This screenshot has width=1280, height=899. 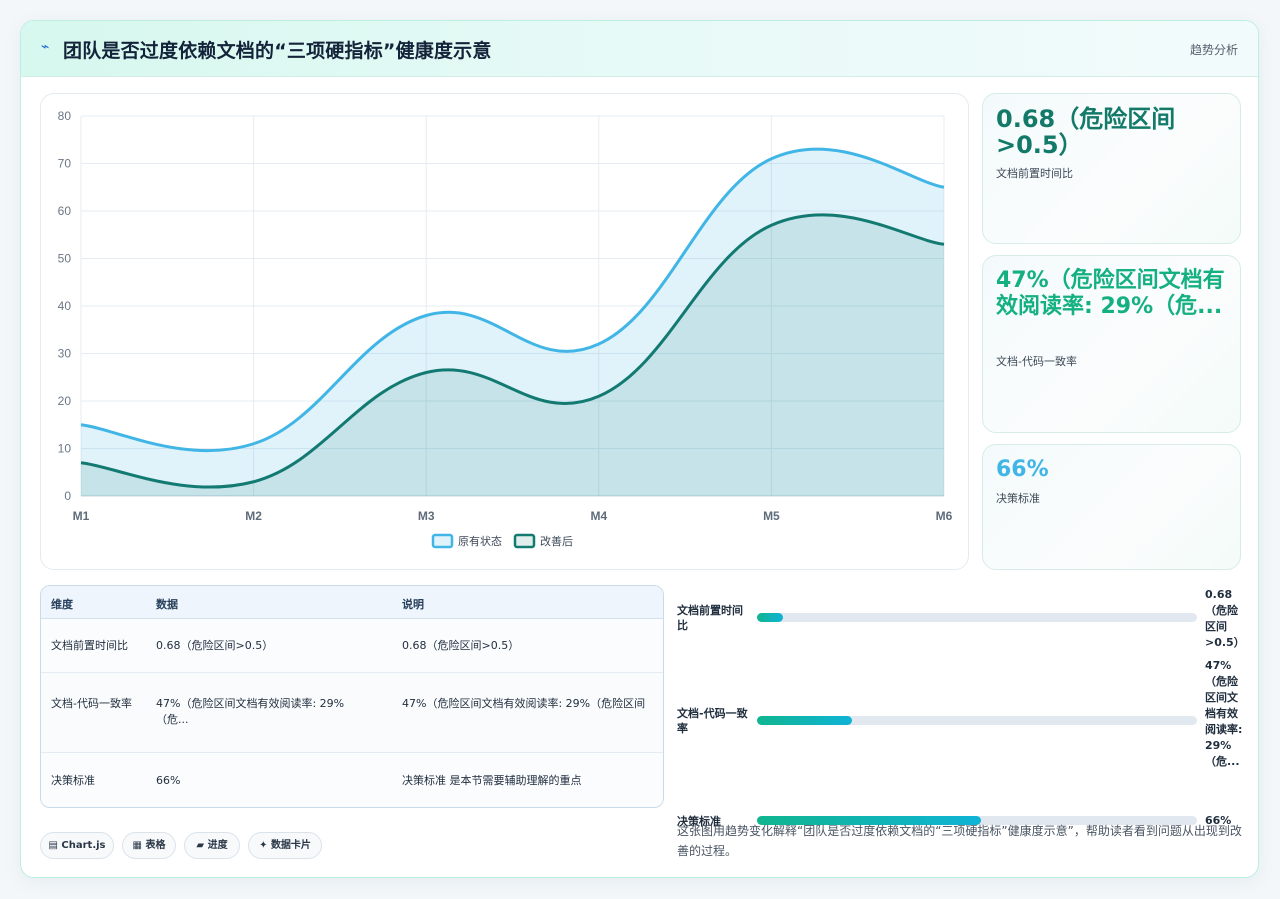 What do you see at coordinates (65, 259) in the screenshot?
I see `y-tick-label: 50` at bounding box center [65, 259].